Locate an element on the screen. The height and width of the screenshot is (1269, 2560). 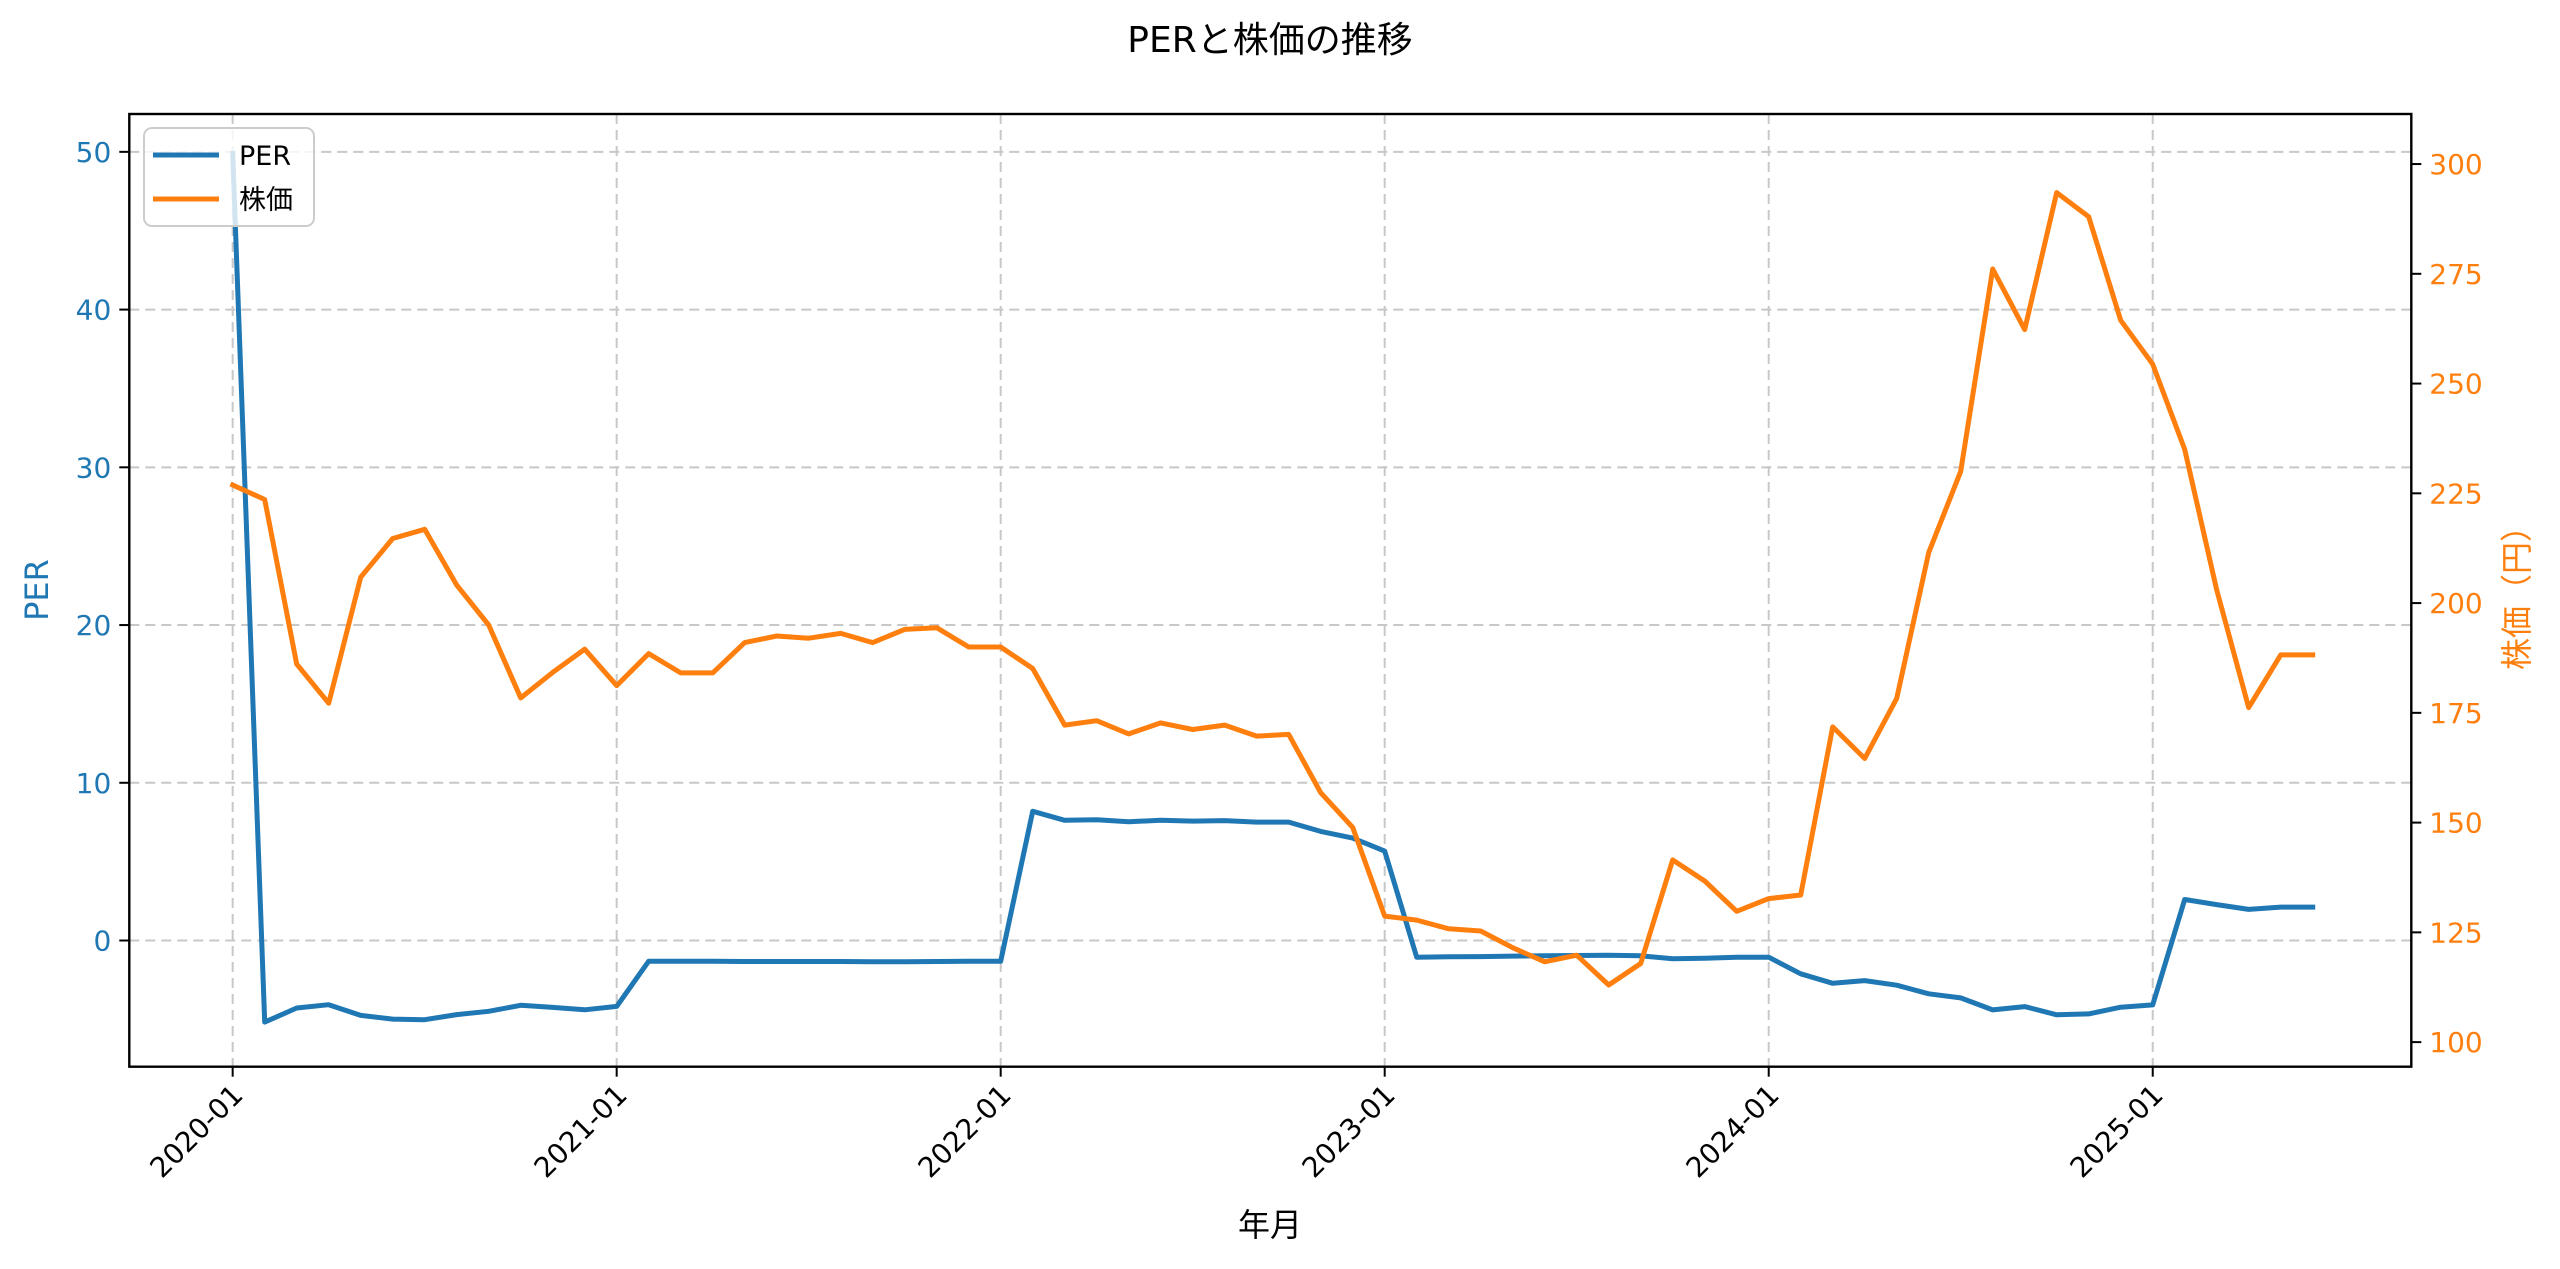
y-right-tick-label: 200 is located at coordinates (2455, 603).